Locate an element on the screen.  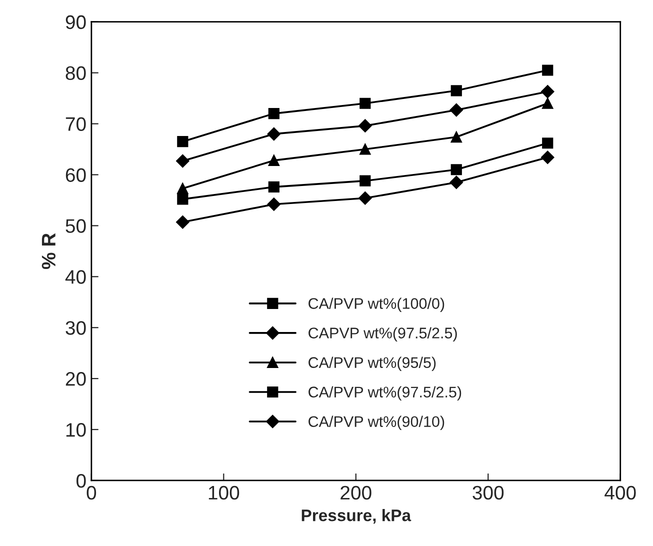
y-tick-label: 90 is located at coordinates (76, 22).